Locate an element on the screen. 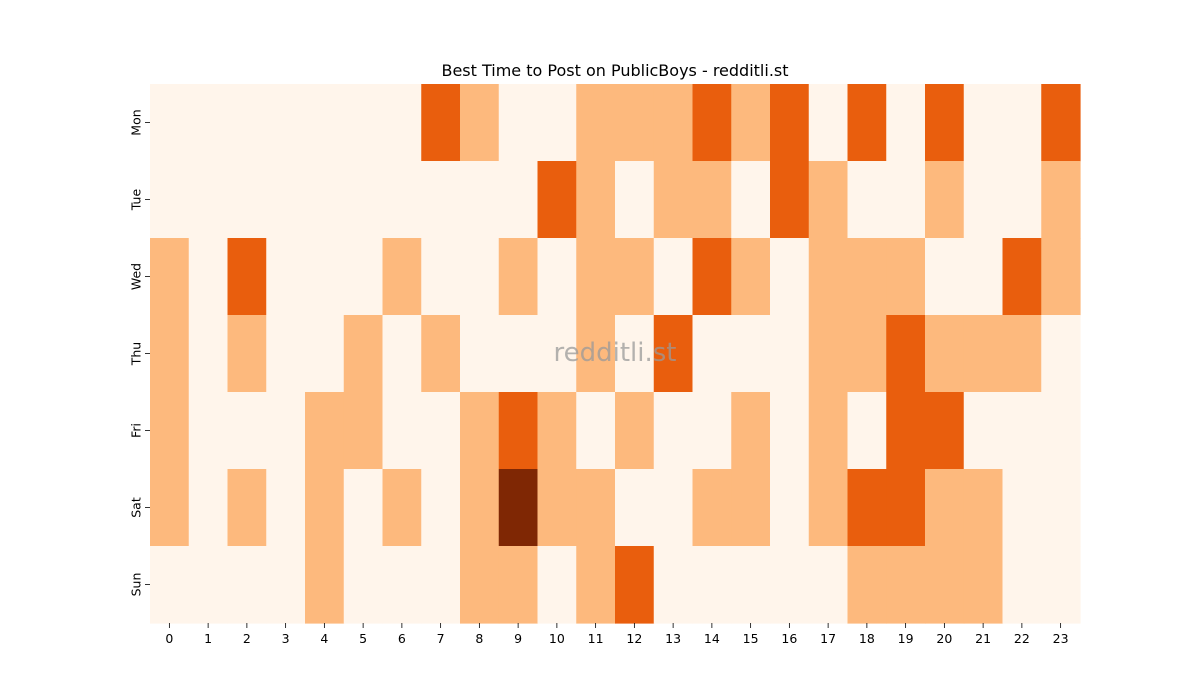  x-tick-label: 17 is located at coordinates (828, 638).